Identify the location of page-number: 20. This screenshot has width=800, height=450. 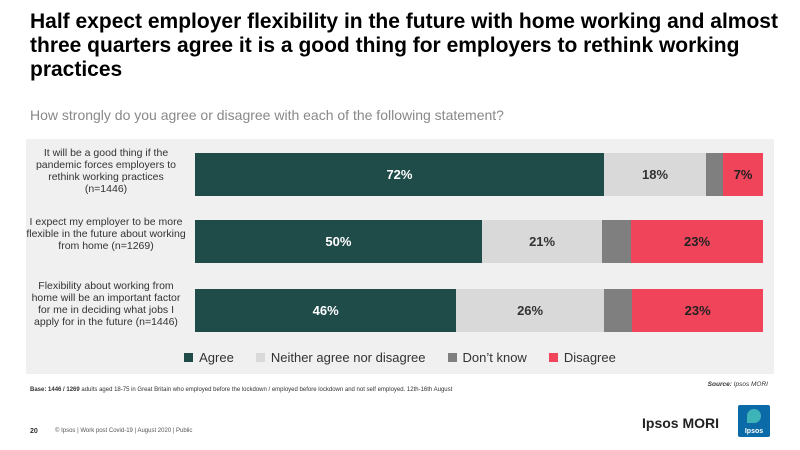
(34, 431).